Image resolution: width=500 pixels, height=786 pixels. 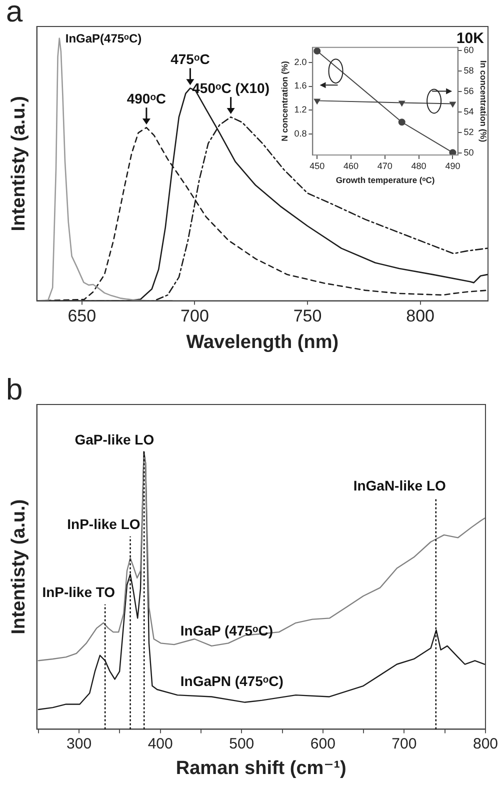 I want to click on x-tick-label: 470, so click(x=384, y=165).